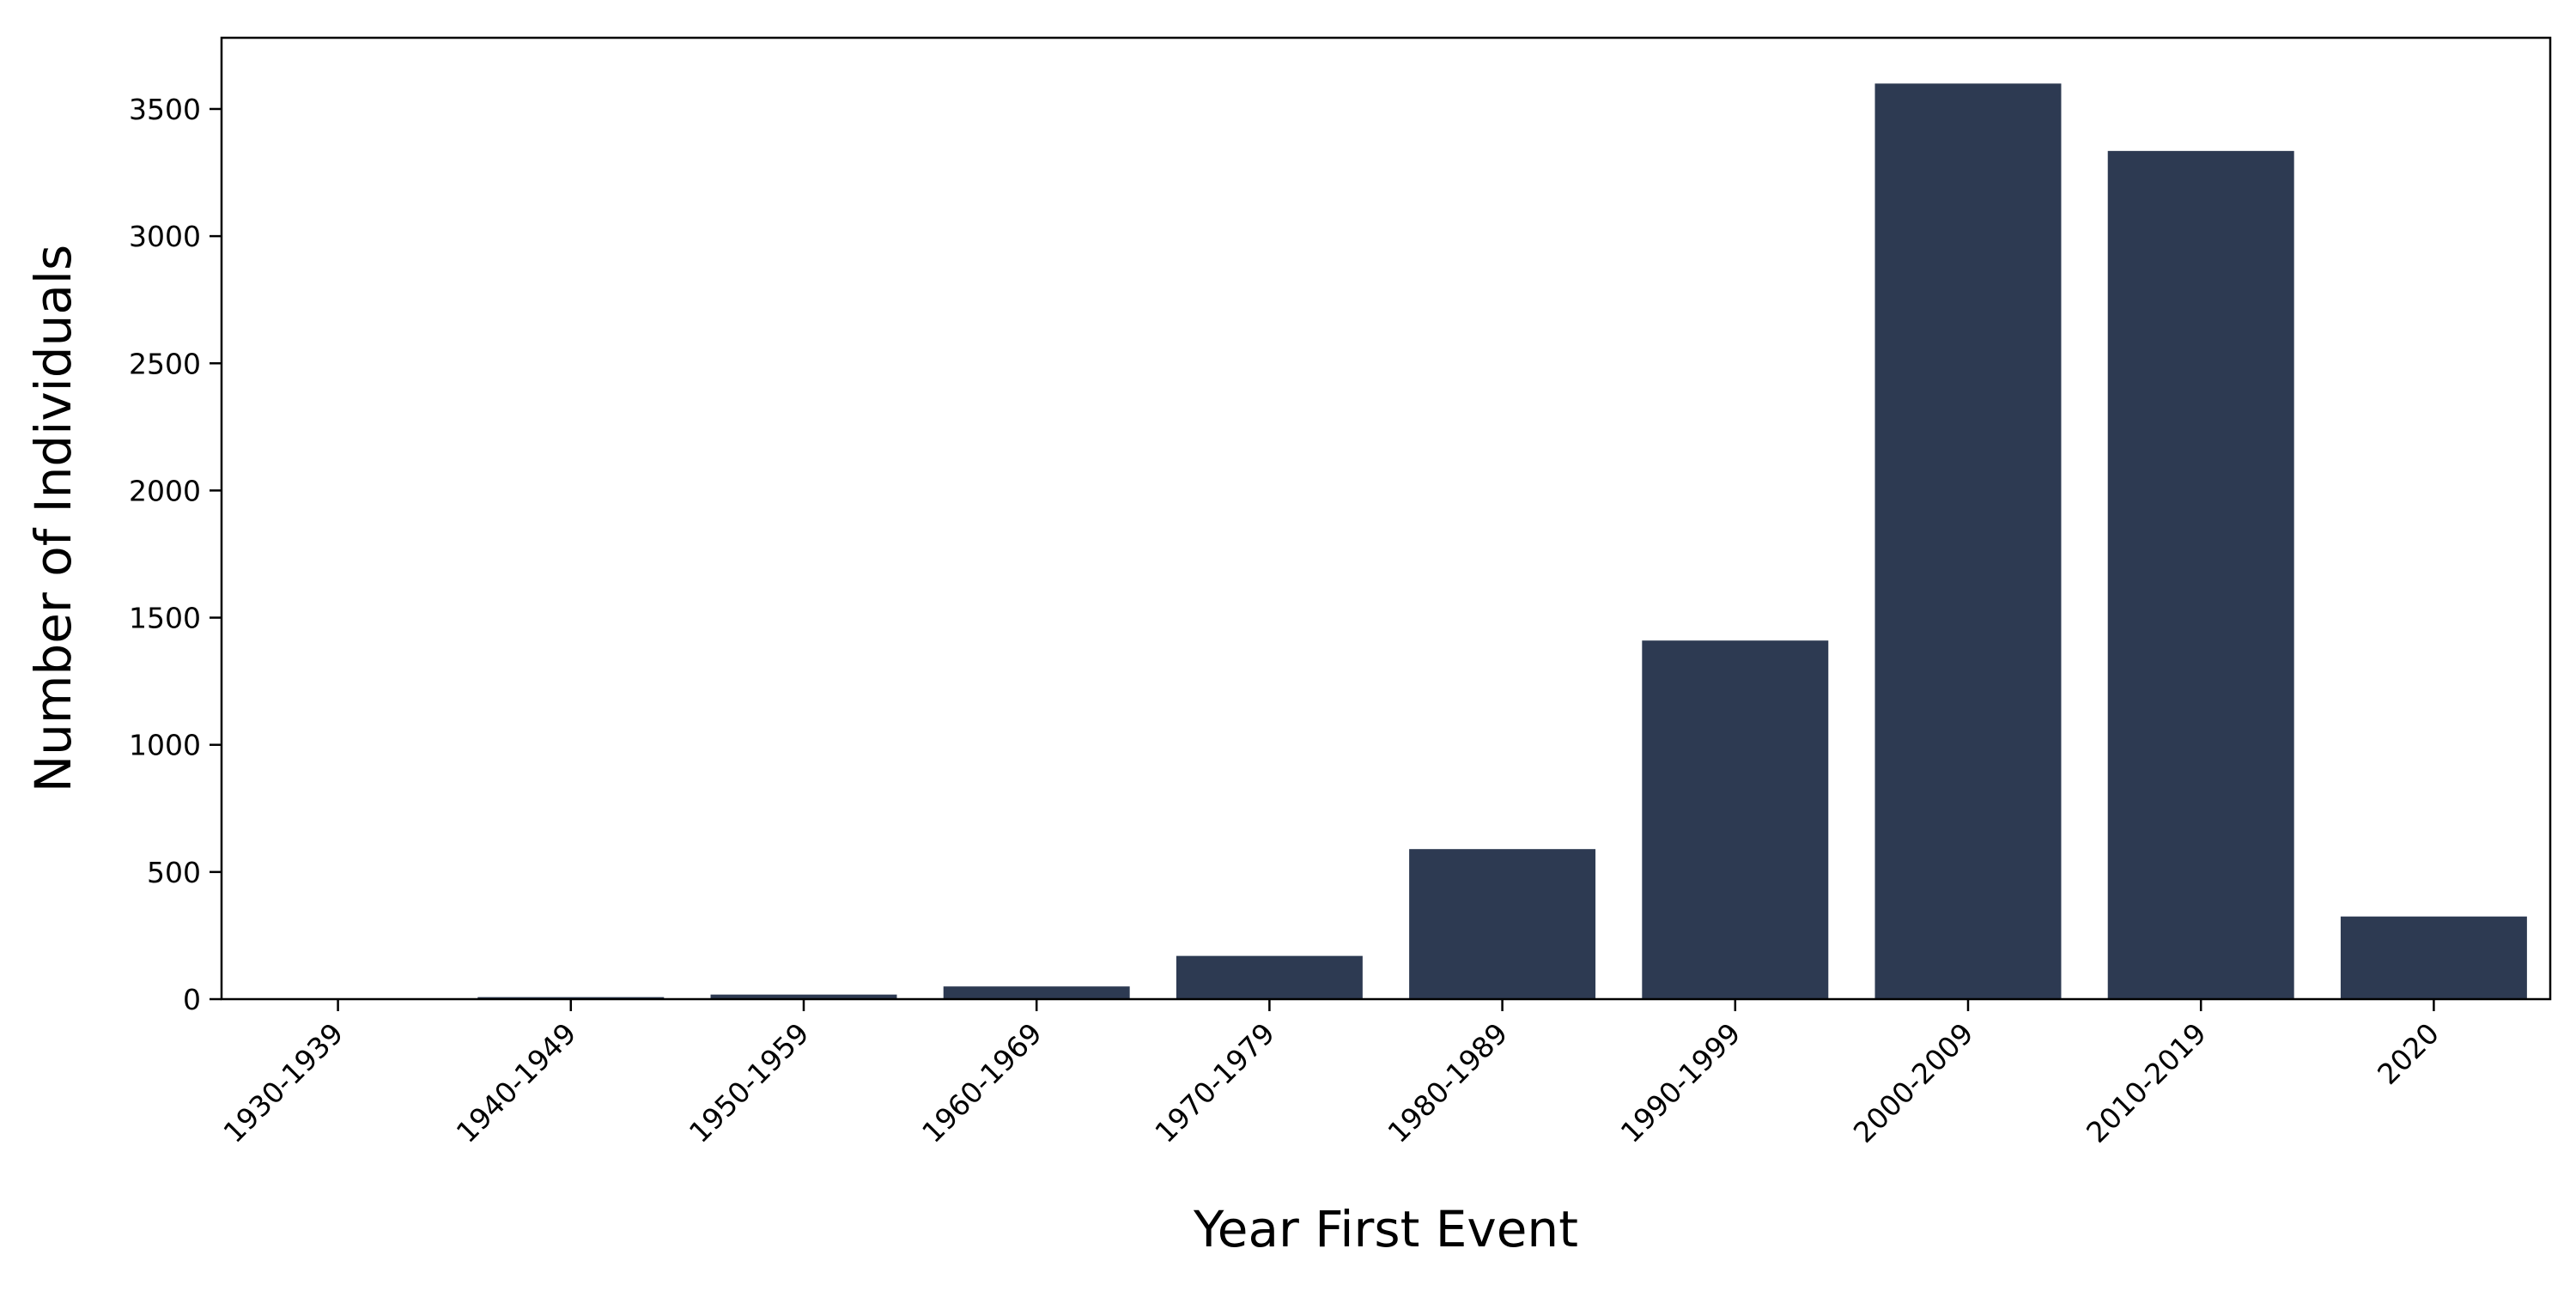  What do you see at coordinates (1736, 819) in the screenshot?
I see `bar-1990-1999` at bounding box center [1736, 819].